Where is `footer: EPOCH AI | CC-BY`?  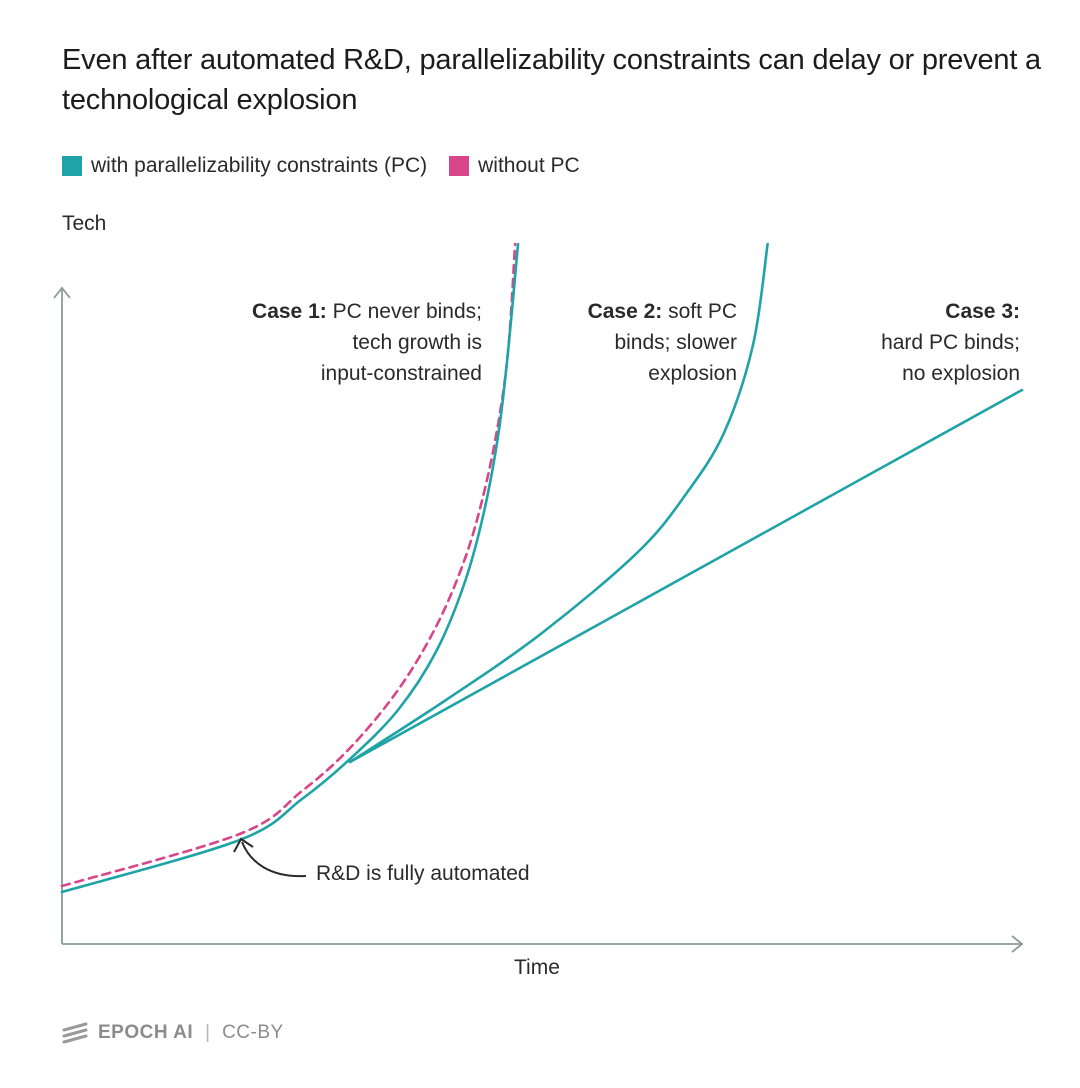
footer: EPOCH AI | CC-BY is located at coordinates (173, 1033).